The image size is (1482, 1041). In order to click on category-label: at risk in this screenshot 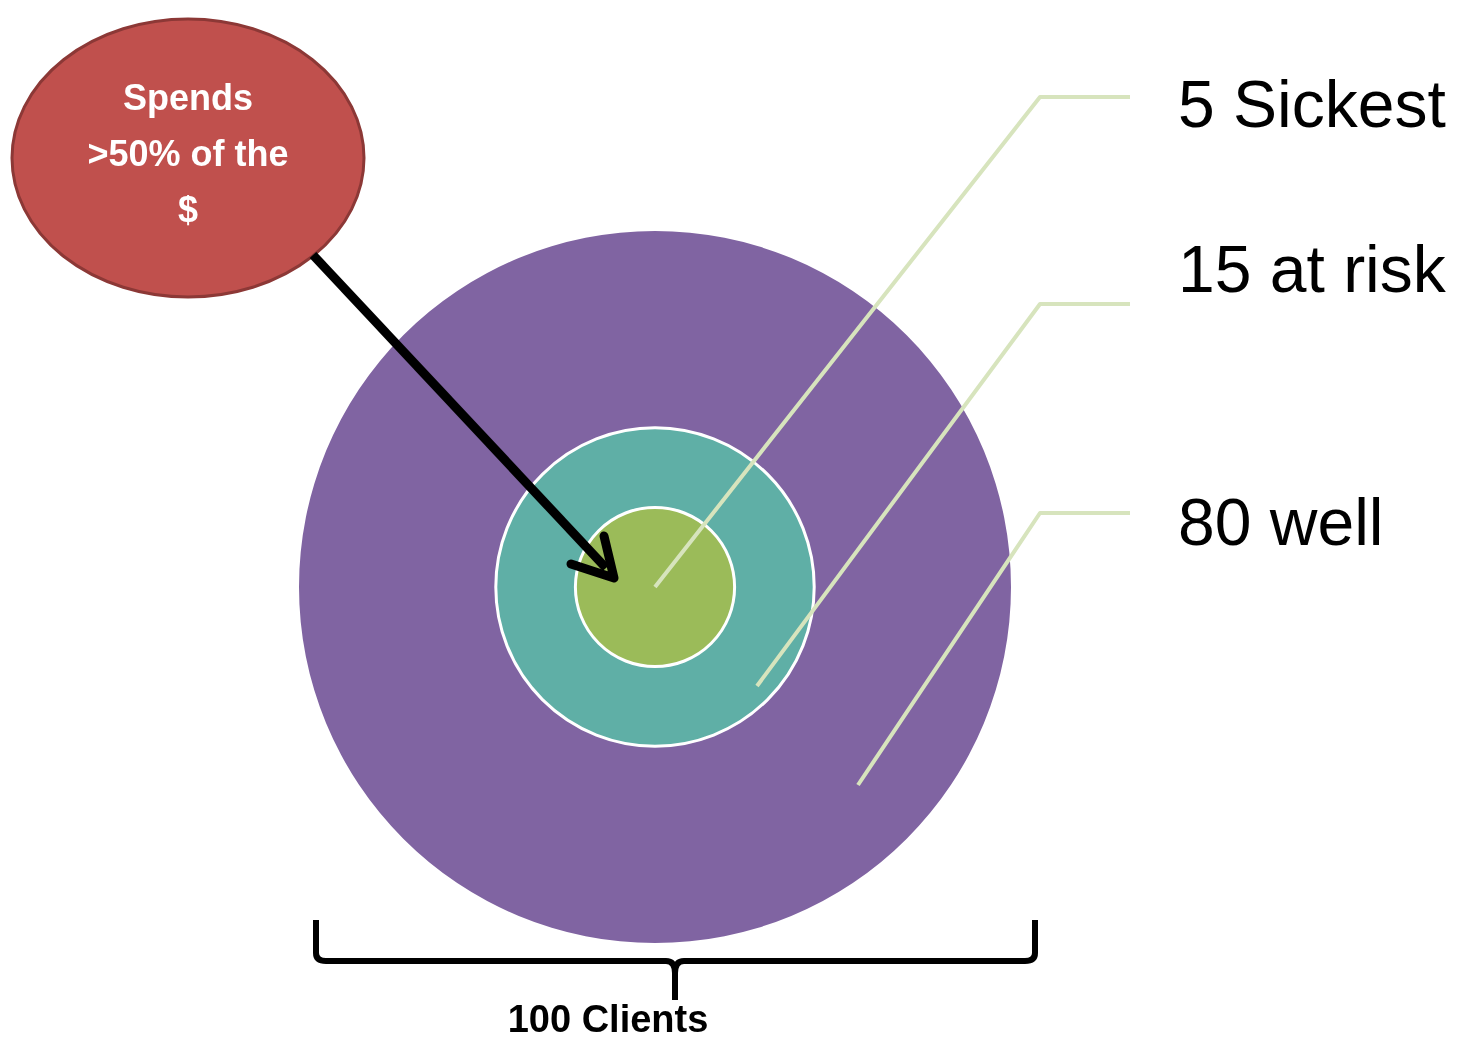, I will do `click(1357, 269)`.